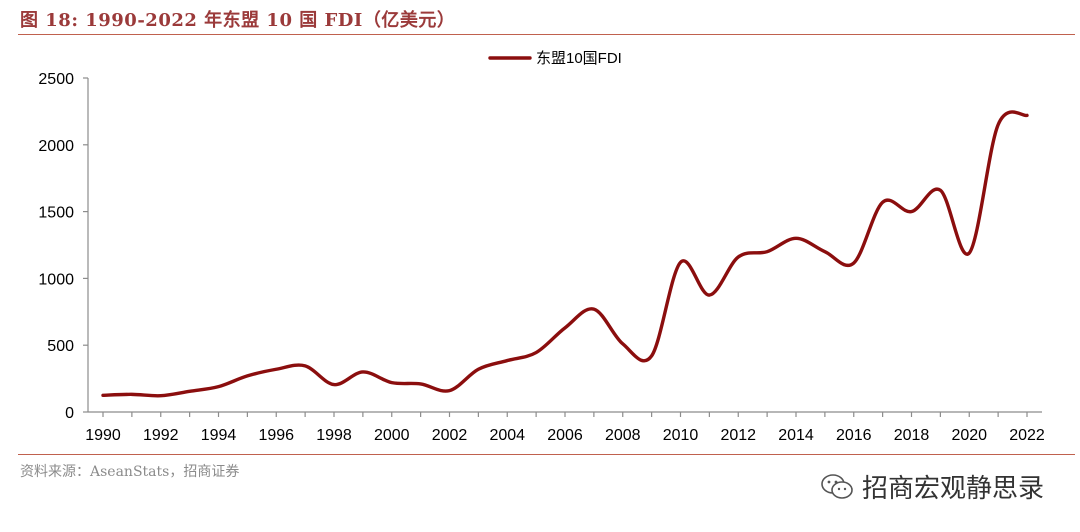  I want to click on x-tick-label: 1996, so click(276, 435).